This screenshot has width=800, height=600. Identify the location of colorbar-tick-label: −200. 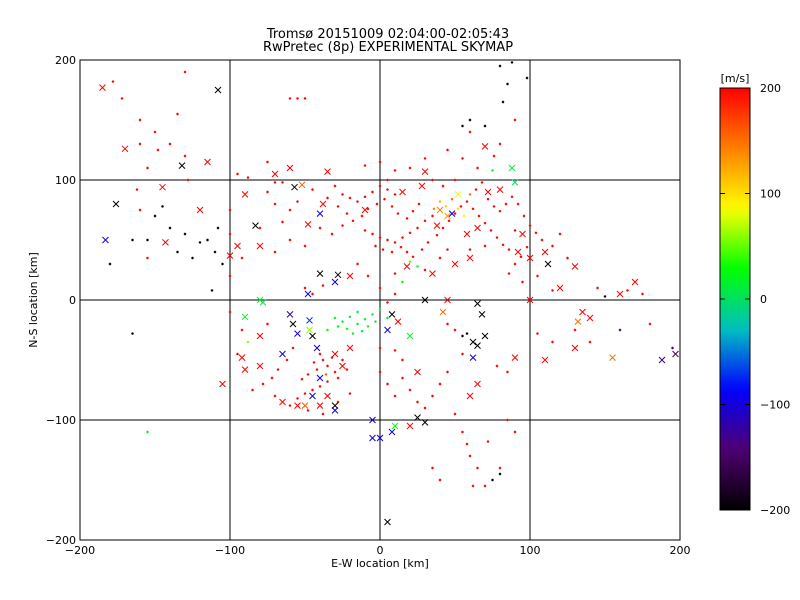
(775, 510).